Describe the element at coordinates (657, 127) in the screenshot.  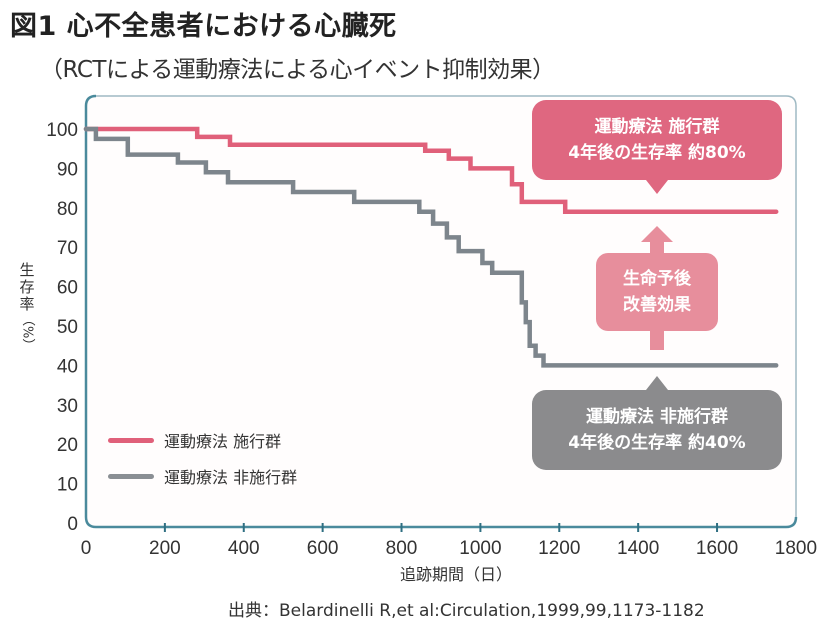
I see `callout-treatment-line1: 運動療法 施行群` at that location.